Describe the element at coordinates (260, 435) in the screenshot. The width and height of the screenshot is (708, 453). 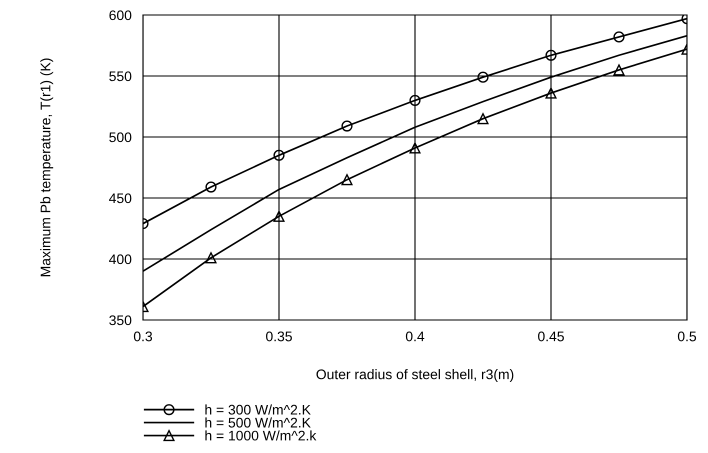
I see `legend-label: h = 1000 W/m^2.k` at that location.